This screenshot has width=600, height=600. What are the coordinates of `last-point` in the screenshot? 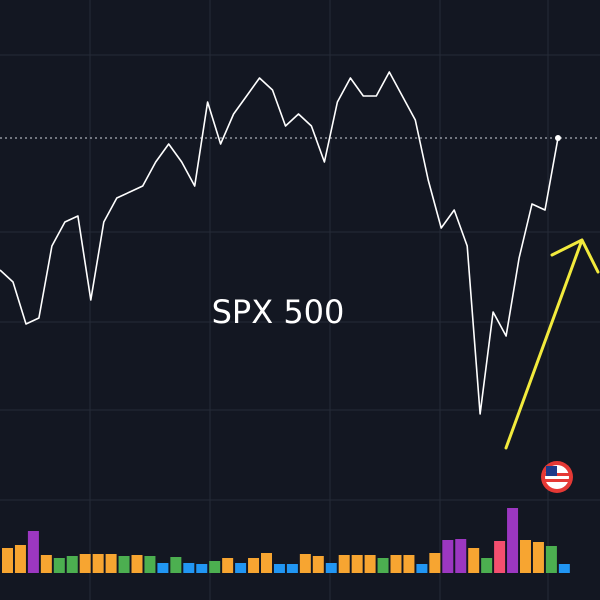 It's located at (558, 138).